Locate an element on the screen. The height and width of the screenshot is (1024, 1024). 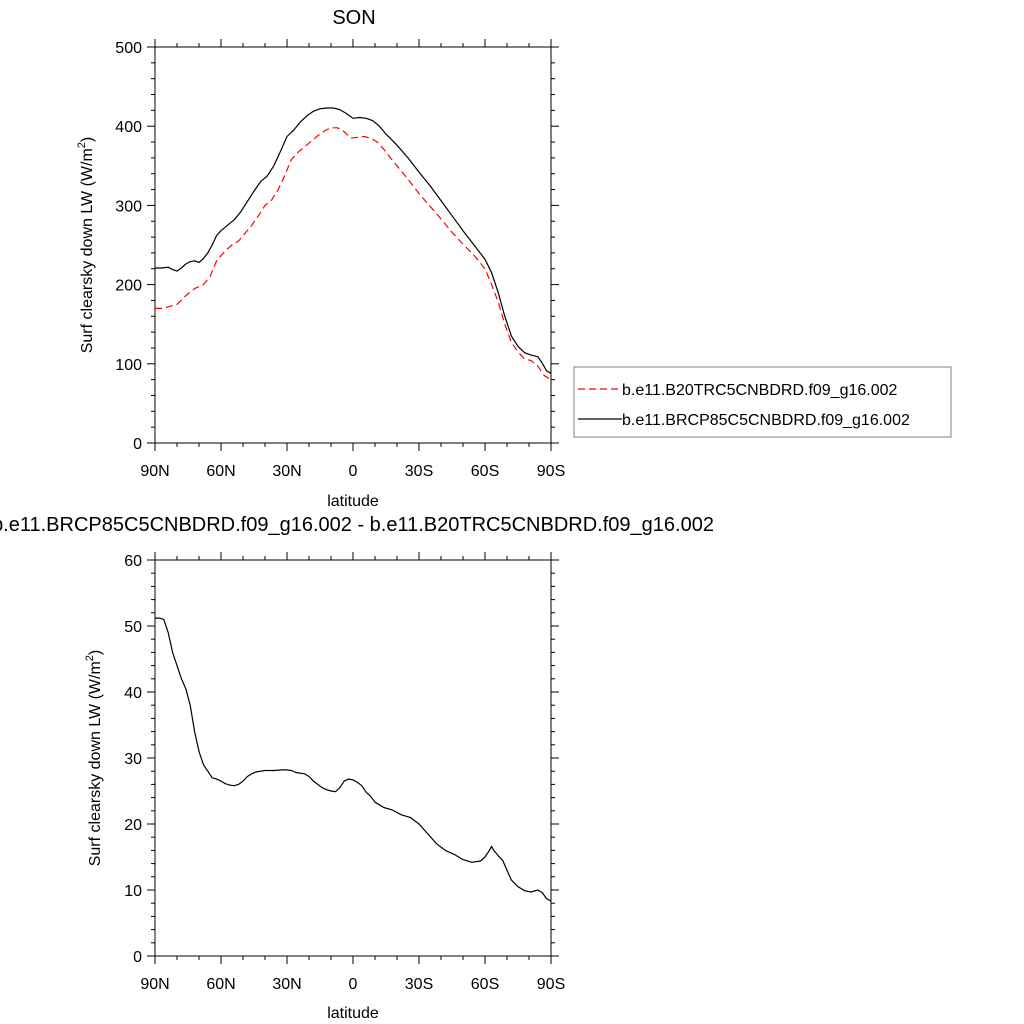
bottom-x-tick-label: 90S is located at coordinates (551, 984).